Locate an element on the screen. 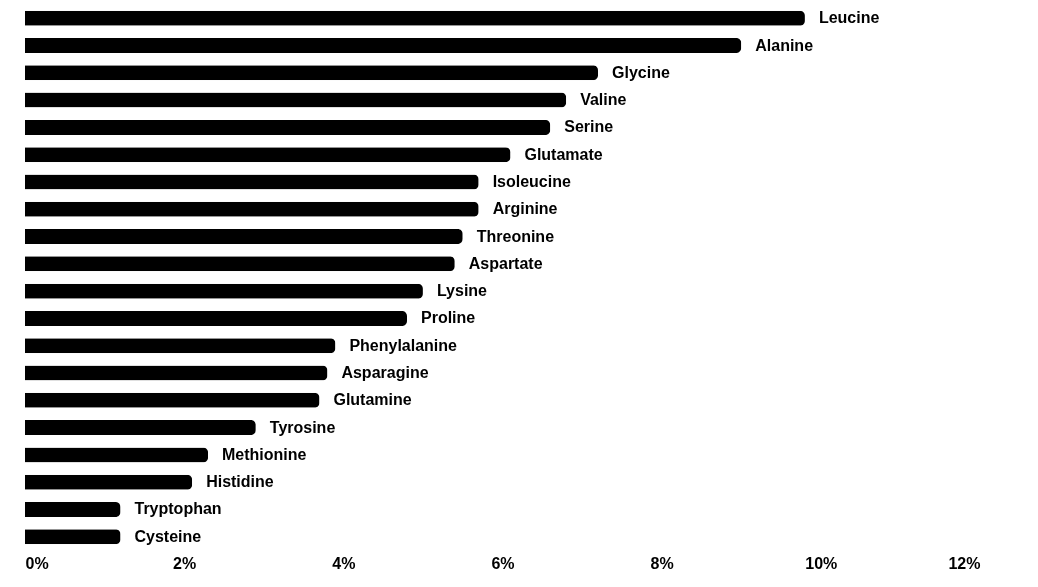 The width and height of the screenshot is (1038, 587). y-tick-label: Isoleucine is located at coordinates (531, 181).